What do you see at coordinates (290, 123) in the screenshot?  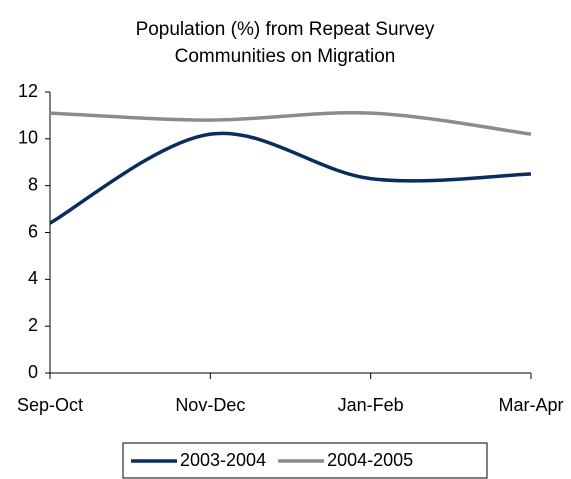 I see `line` at bounding box center [290, 123].